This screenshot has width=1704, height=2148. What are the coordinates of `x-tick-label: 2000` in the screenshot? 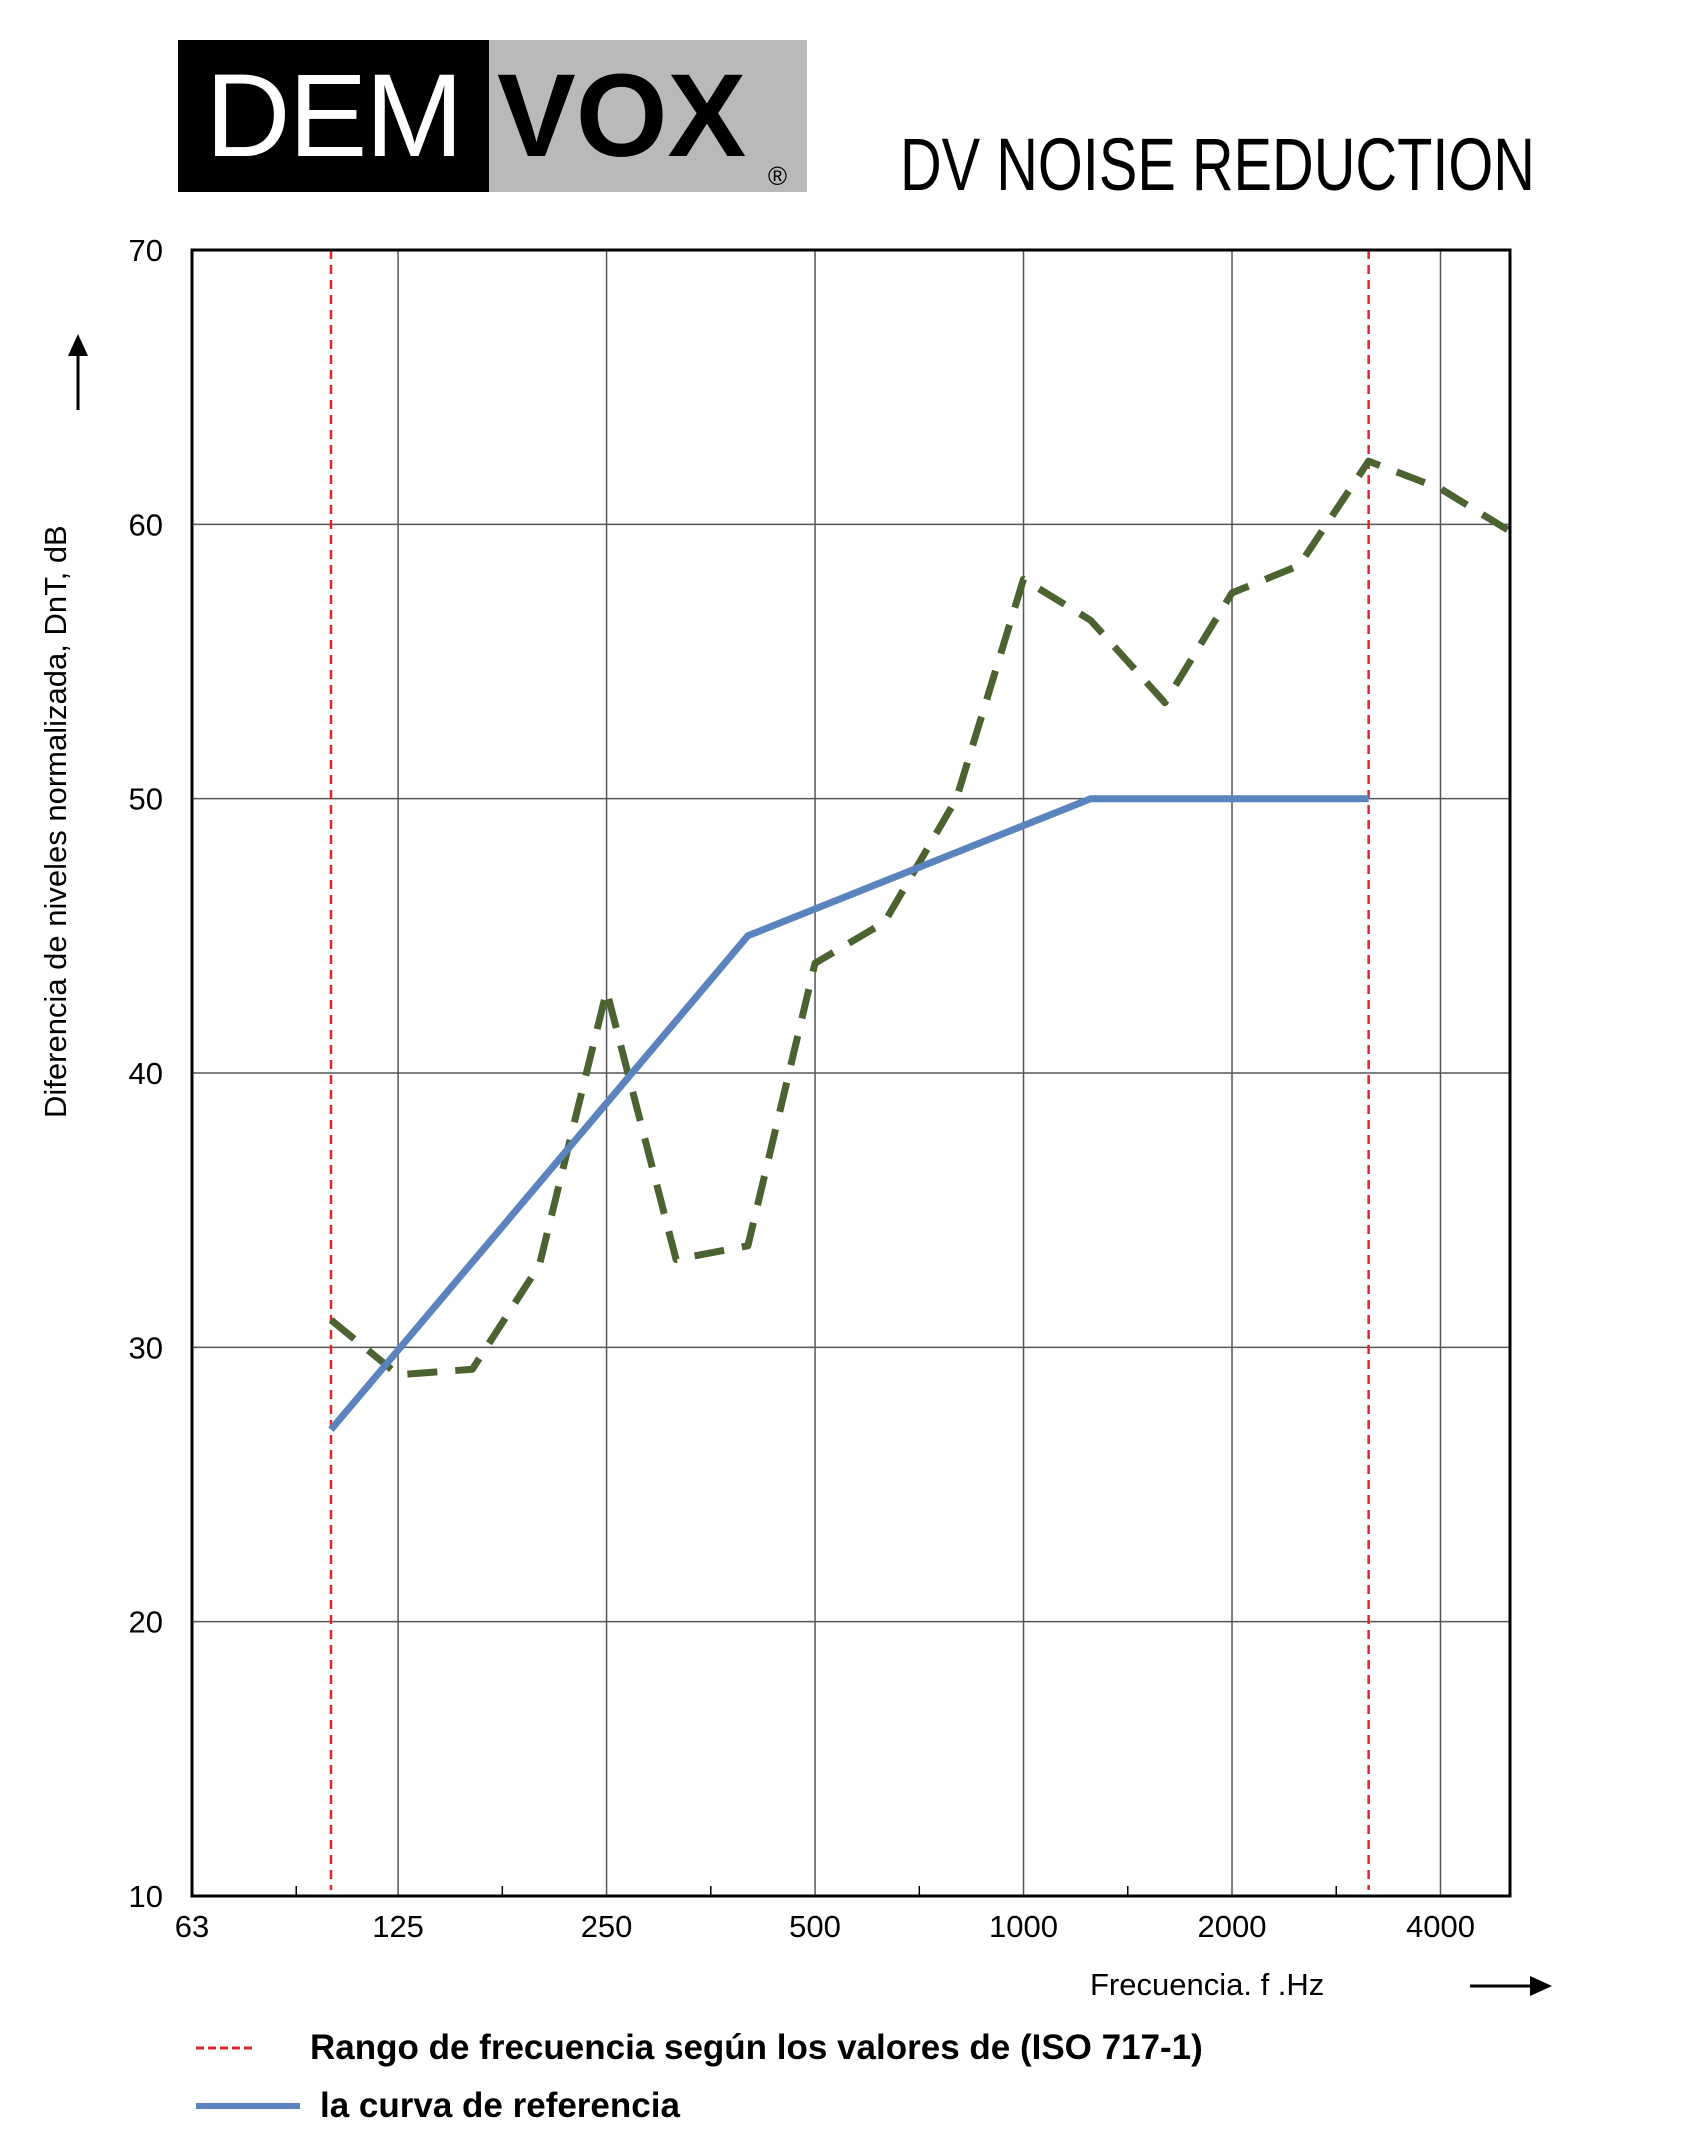 It's located at (1232, 1926).